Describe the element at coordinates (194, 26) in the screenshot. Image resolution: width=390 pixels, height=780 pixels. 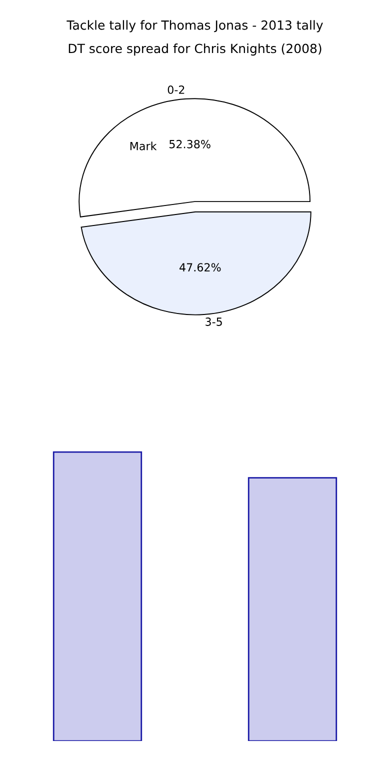
I see `chart-title: Tackle tally for Thomas Jonas - 2013 tally` at that location.